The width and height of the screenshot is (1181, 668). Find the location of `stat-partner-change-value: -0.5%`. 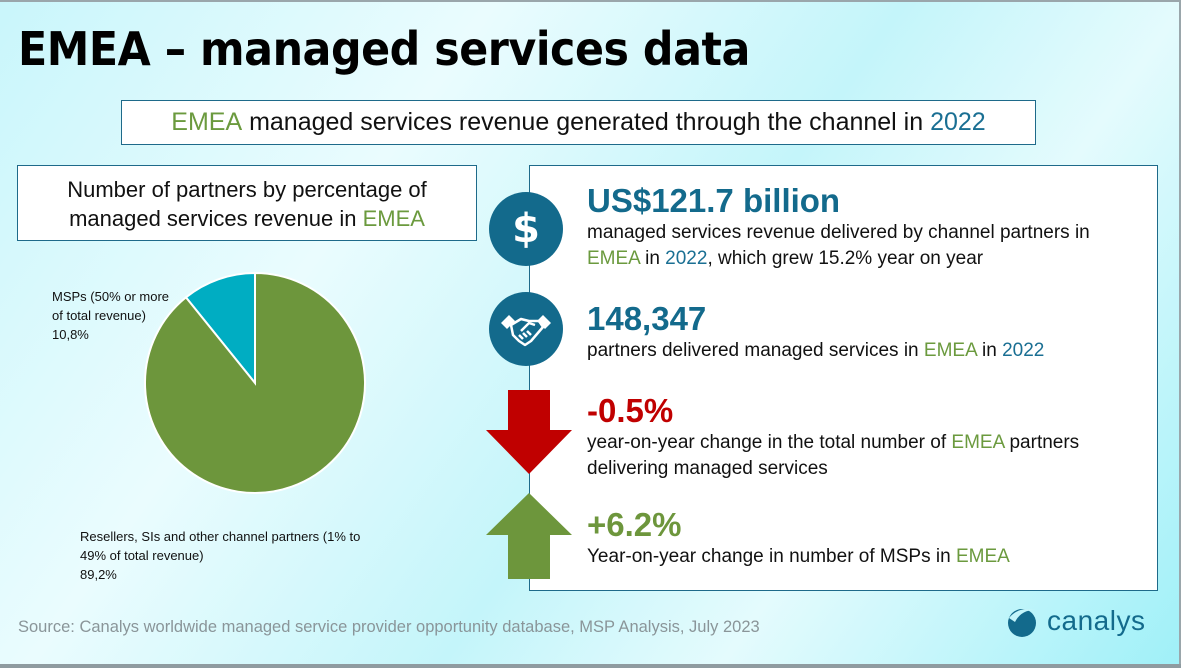

stat-partner-change-value: -0.5% is located at coordinates (630, 410).